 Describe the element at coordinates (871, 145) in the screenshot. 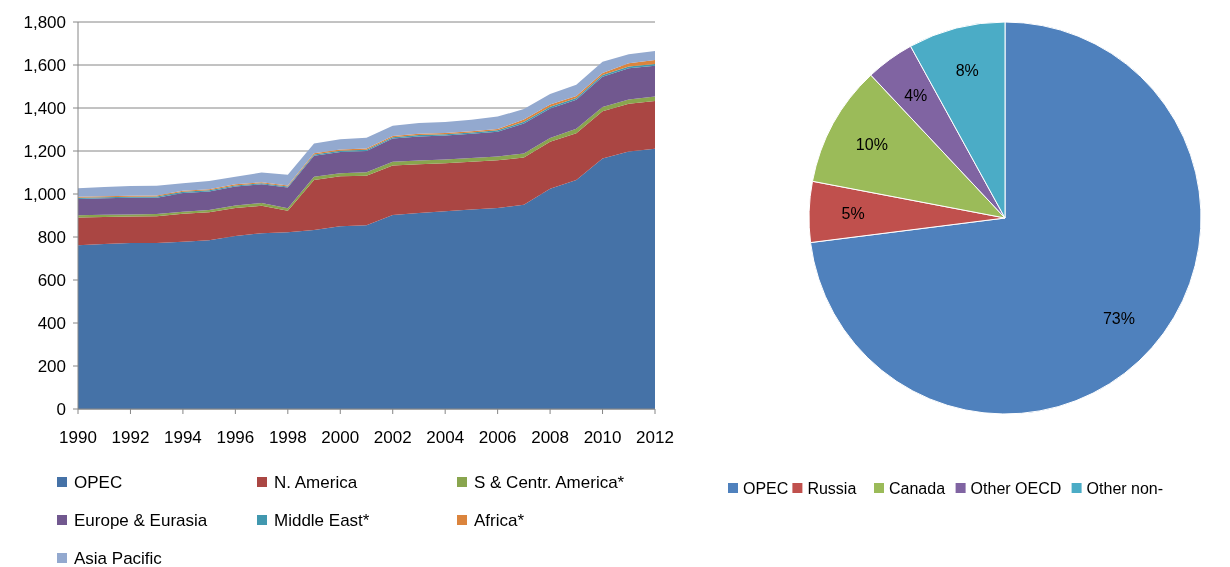

I see `data-label: 10%` at that location.